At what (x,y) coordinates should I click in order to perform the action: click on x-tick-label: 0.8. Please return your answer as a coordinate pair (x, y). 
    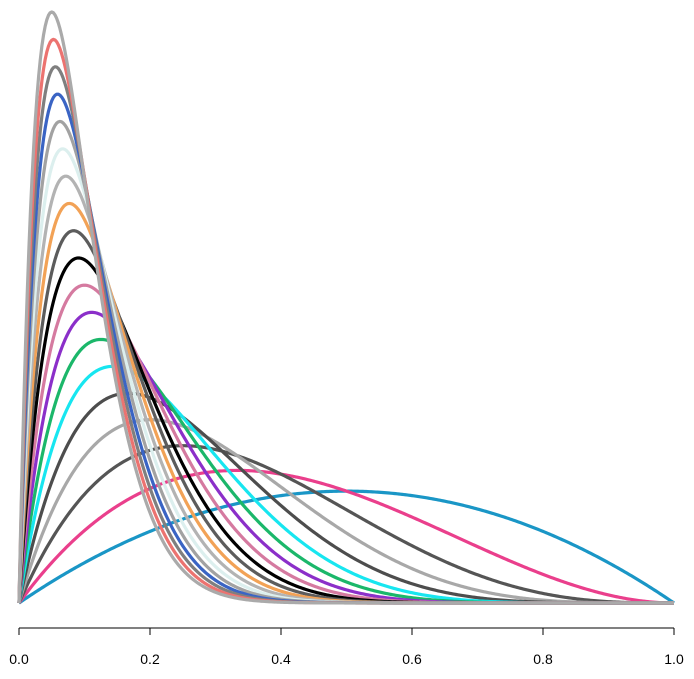
    Looking at the image, I should click on (543, 659).